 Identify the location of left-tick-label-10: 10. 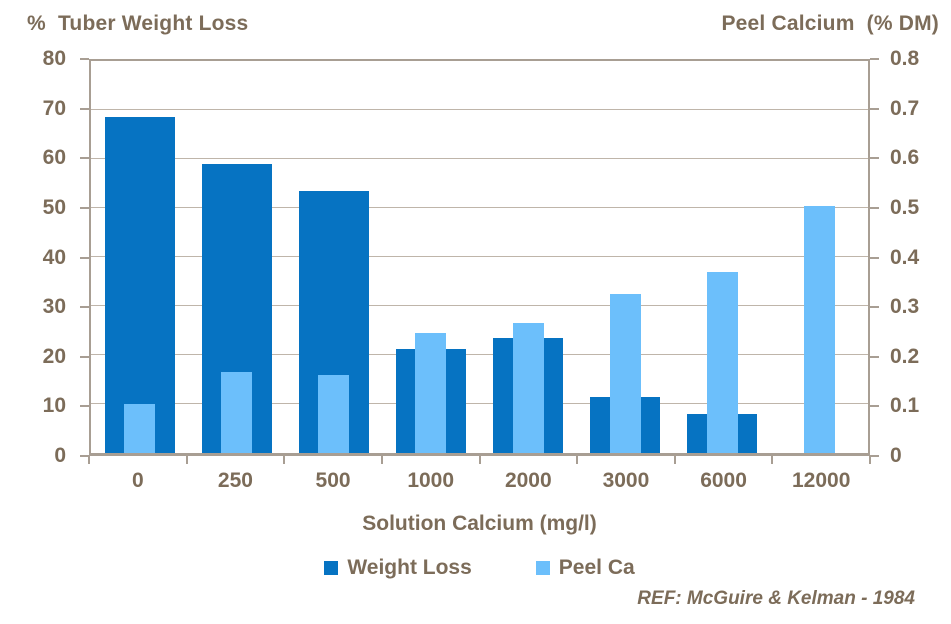
(54, 406).